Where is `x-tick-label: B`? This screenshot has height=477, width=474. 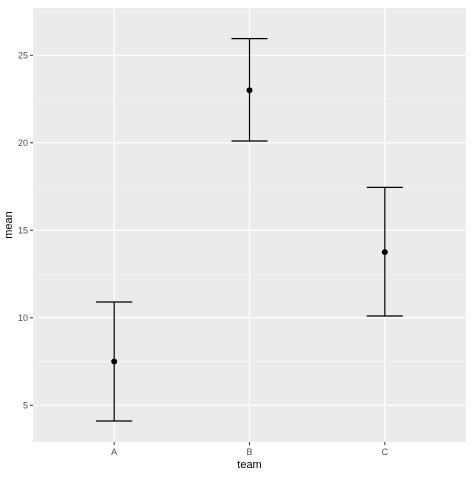
x-tick-label: B is located at coordinates (249, 452).